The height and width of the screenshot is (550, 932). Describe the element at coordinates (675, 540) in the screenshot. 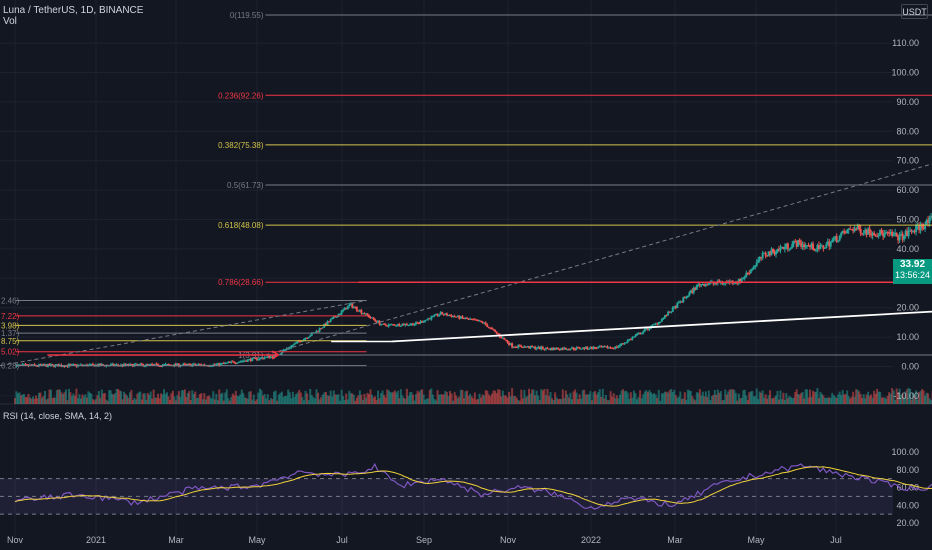

I see `time-axis-label: Mar` at that location.